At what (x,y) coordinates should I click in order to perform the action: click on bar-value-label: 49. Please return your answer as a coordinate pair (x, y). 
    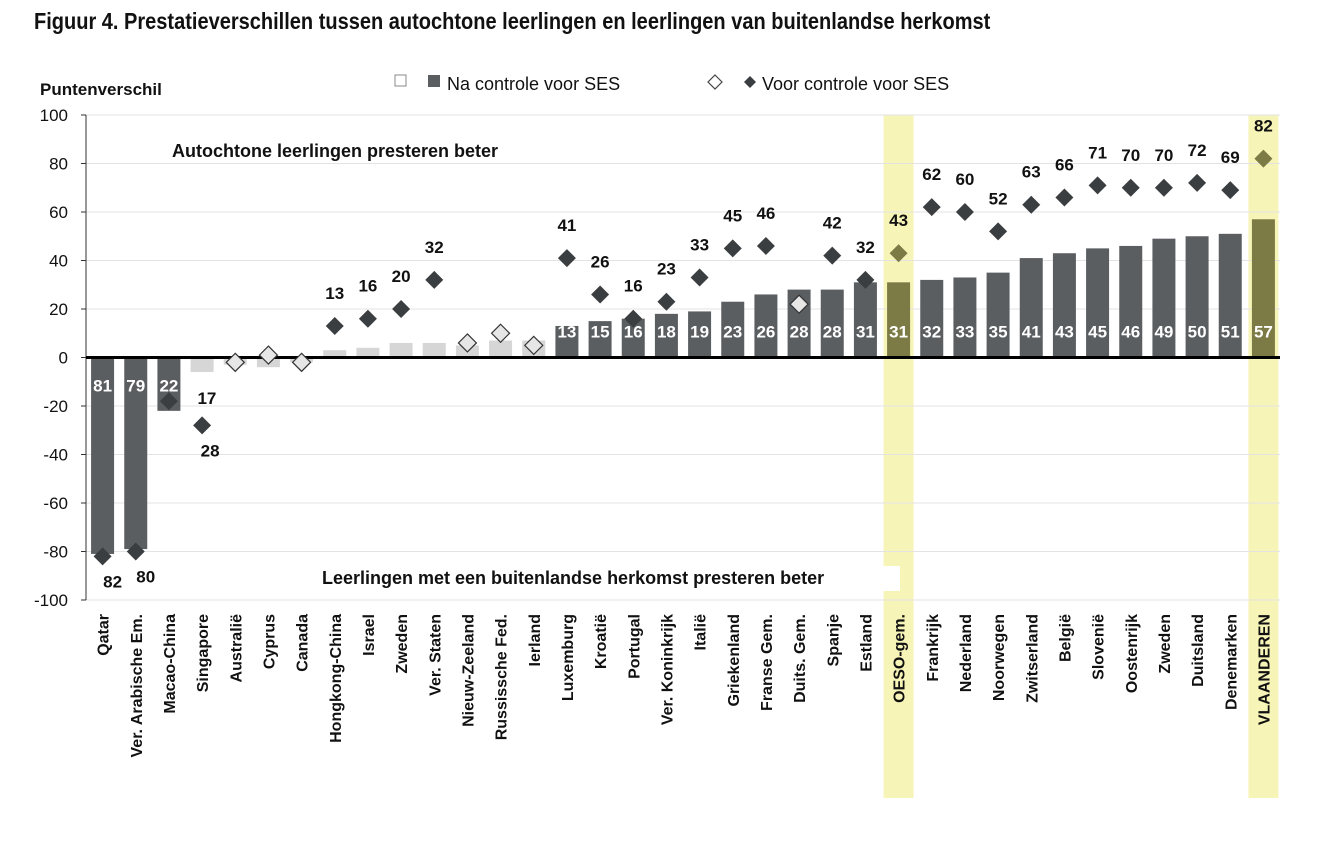
    Looking at the image, I should click on (1163, 332).